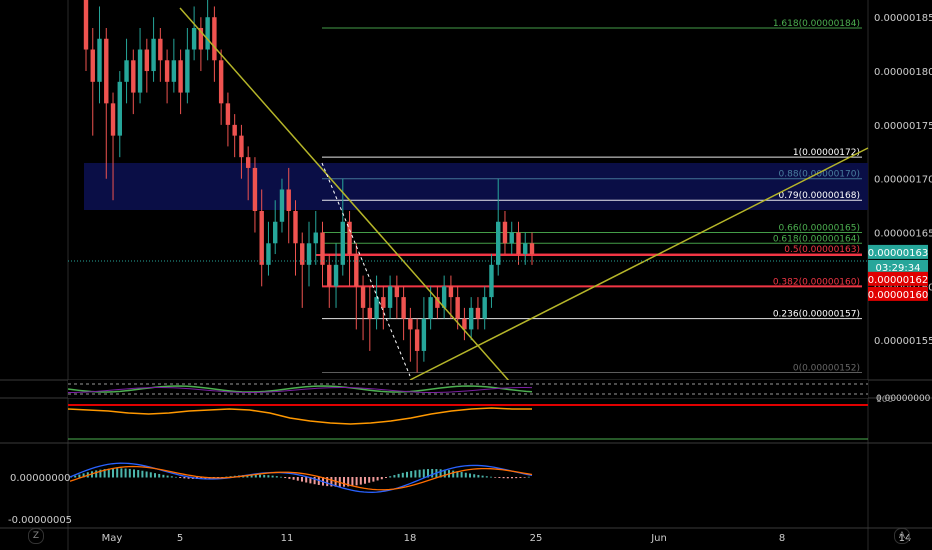 The width and height of the screenshot is (932, 550). I want to click on auto-scale-icon: A, so click(902, 536).